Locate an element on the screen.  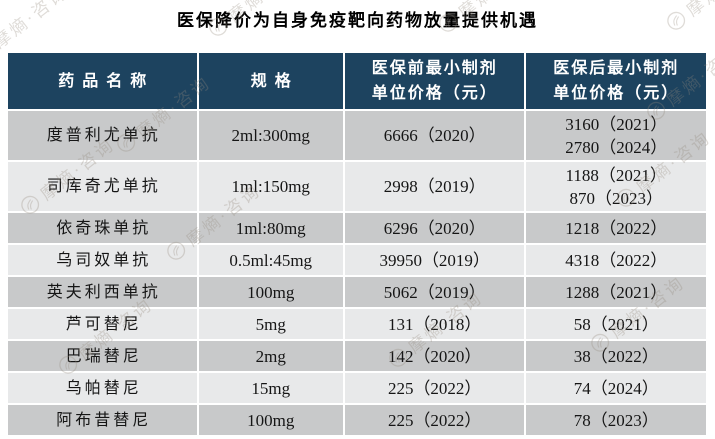
pre-insurance-price-cell: 6666（2020） is located at coordinates (434, 135).